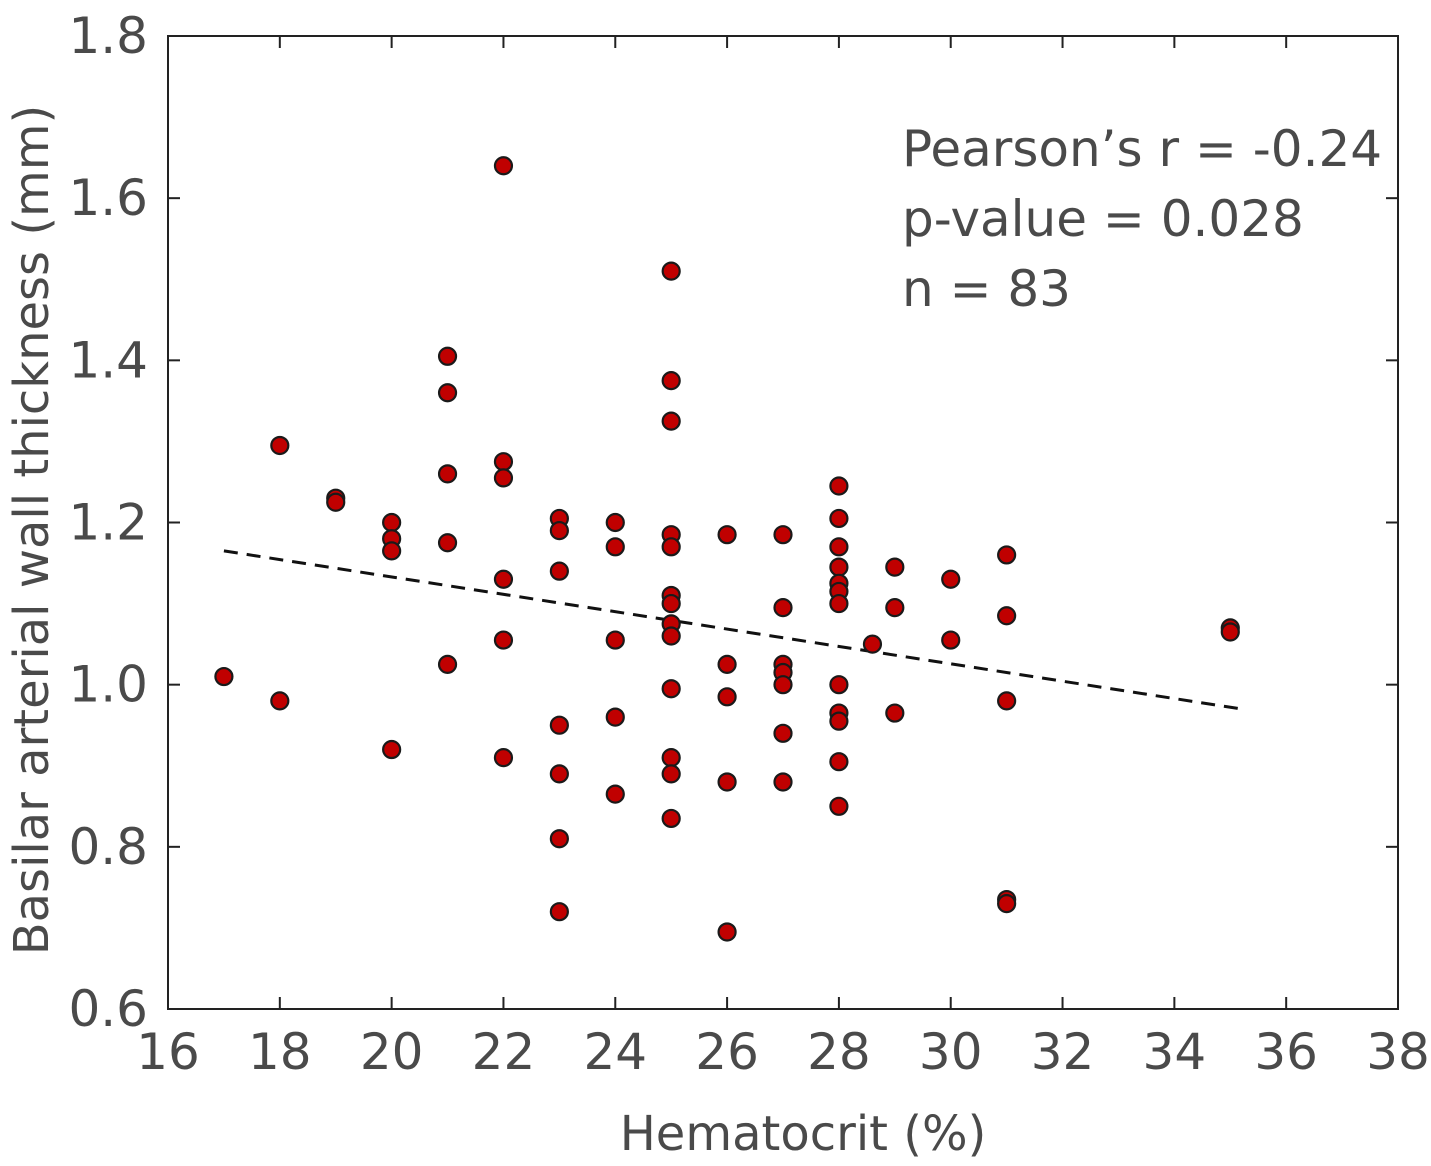 This screenshot has height=1166, width=1431. Describe the element at coordinates (986, 289) in the screenshot. I see `annotation-n: n = 83` at that location.